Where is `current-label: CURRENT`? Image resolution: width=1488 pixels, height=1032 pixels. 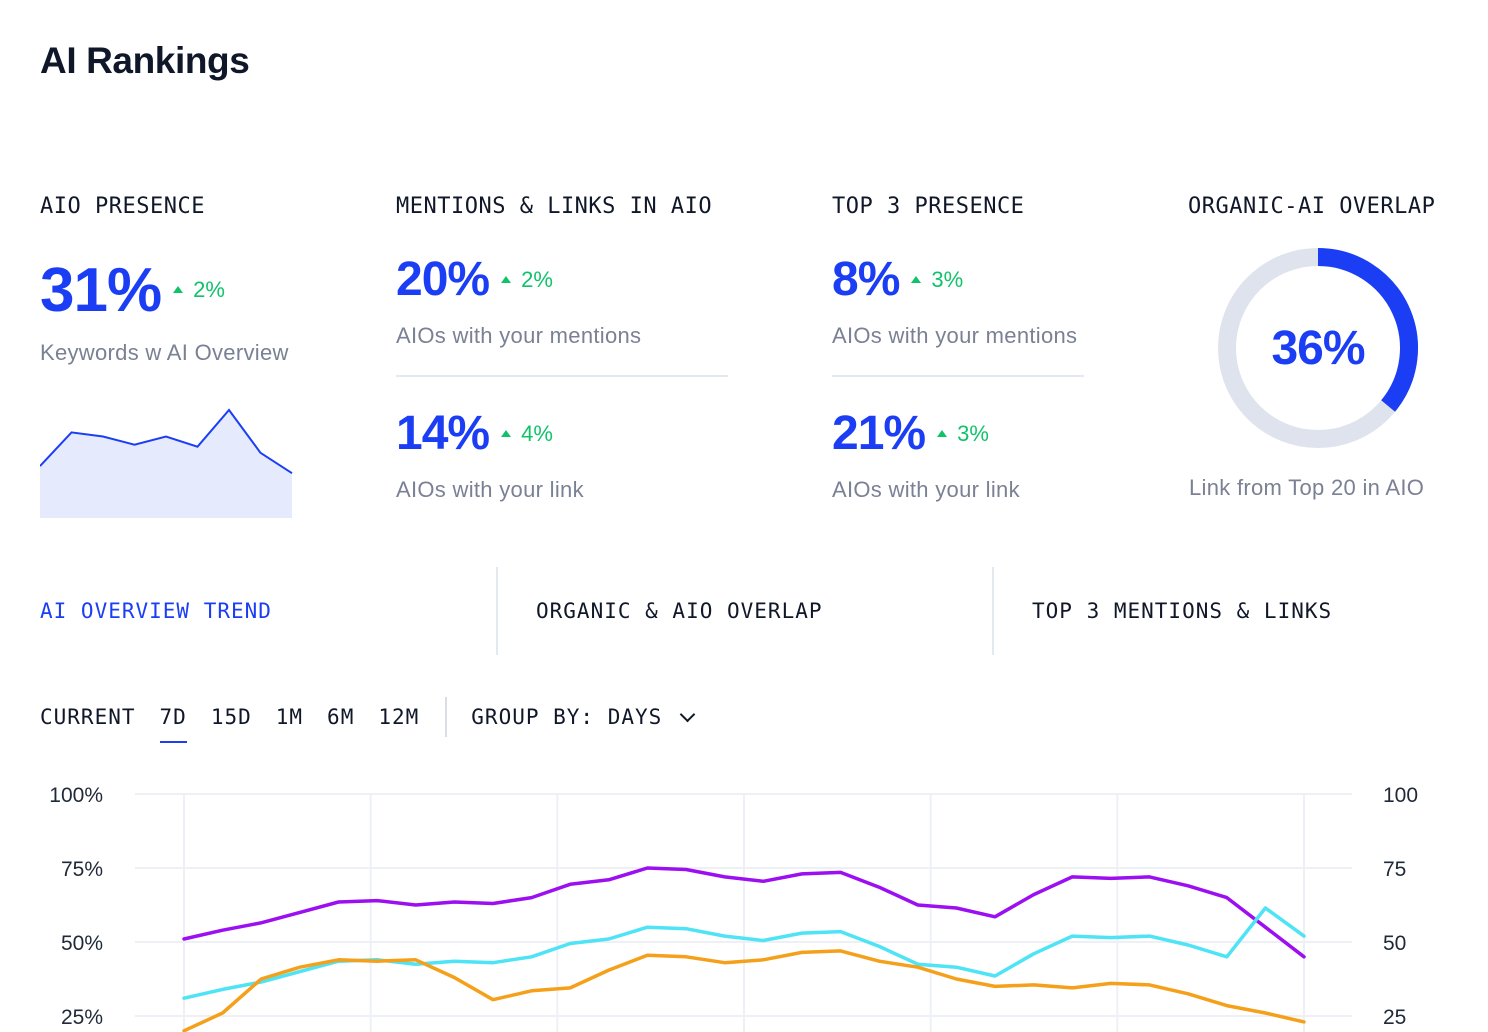 current-label: CURRENT is located at coordinates (88, 717).